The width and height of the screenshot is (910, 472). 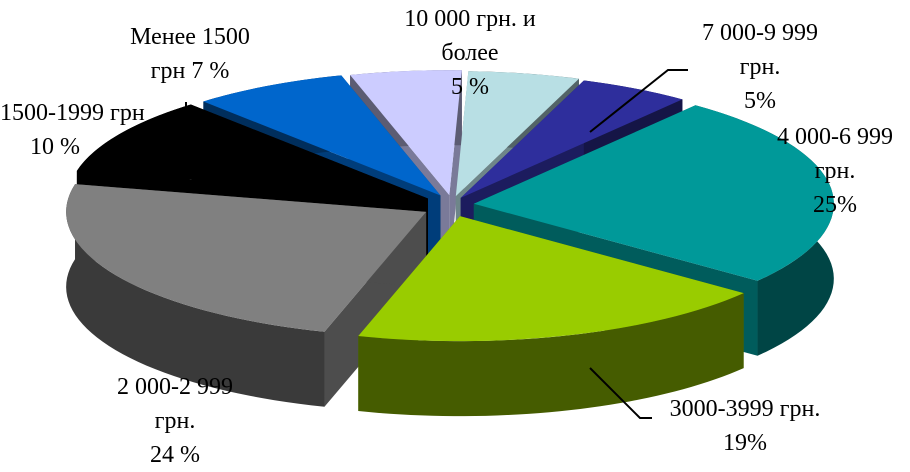 I want to click on slice-label-7000-9999: 7 000-9 999 грн. 5%, so click(x=760, y=67).